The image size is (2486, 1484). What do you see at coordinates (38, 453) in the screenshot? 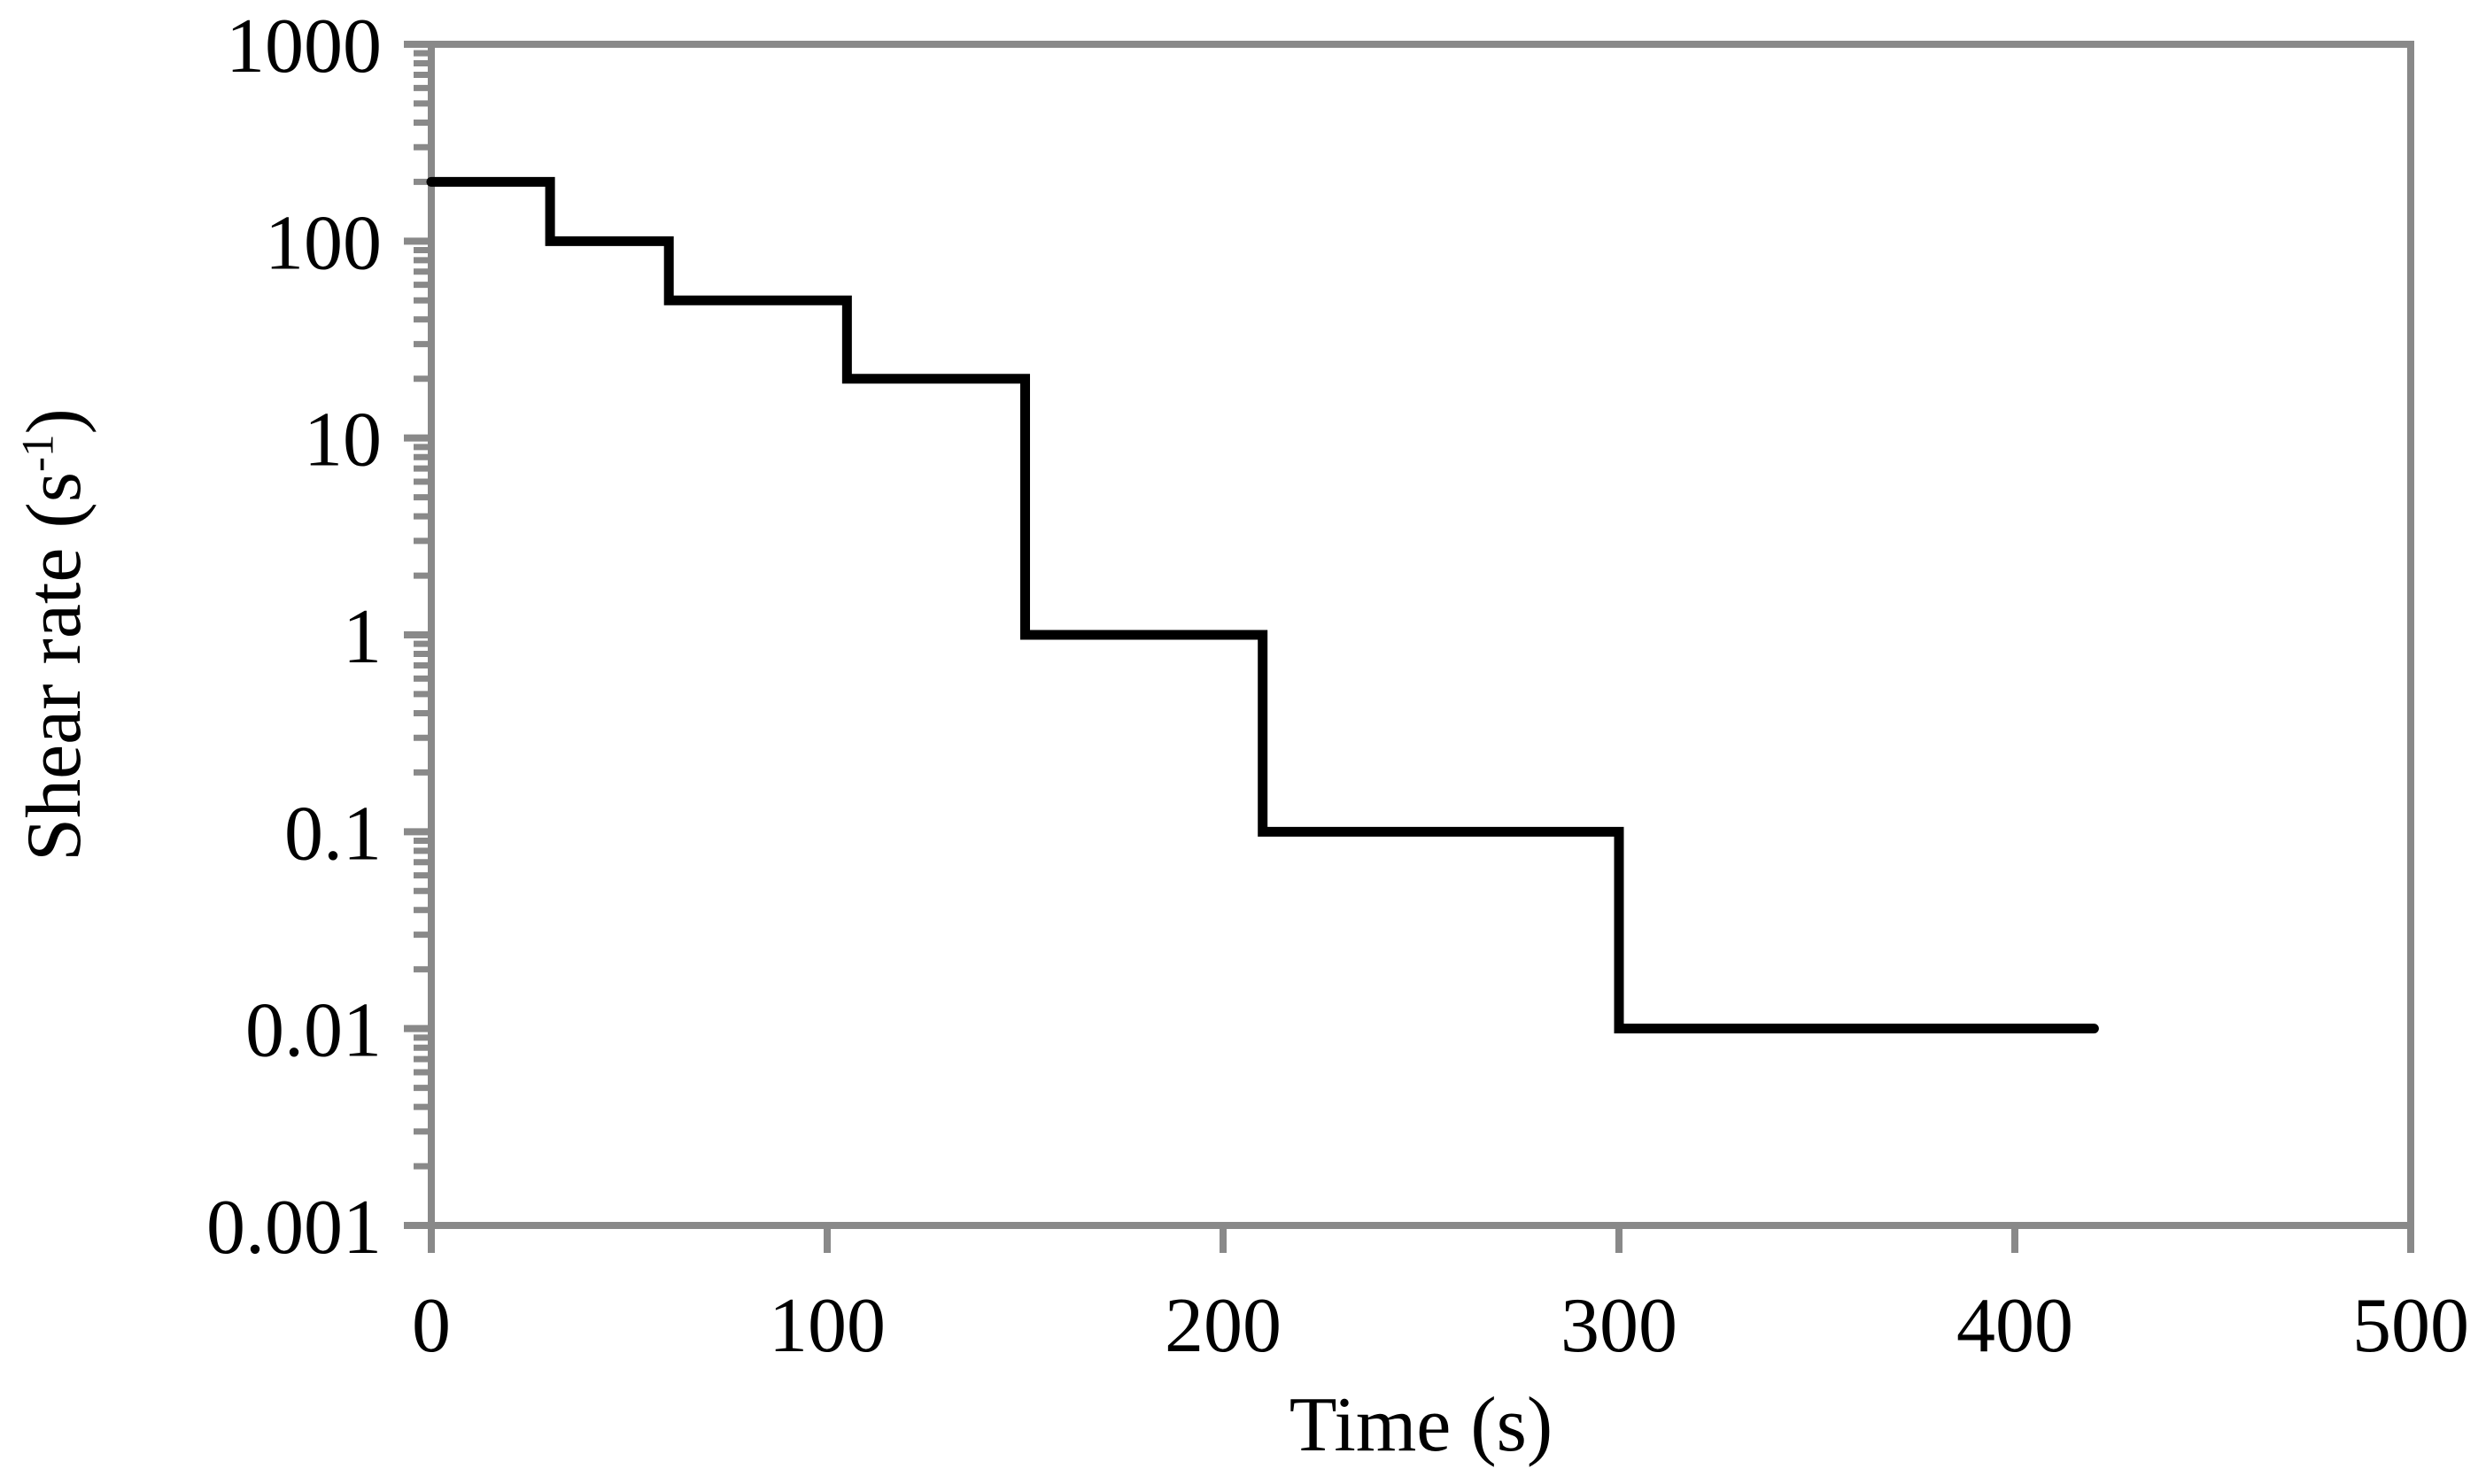
I see `y-axis-title-superscript: -1` at bounding box center [38, 453].